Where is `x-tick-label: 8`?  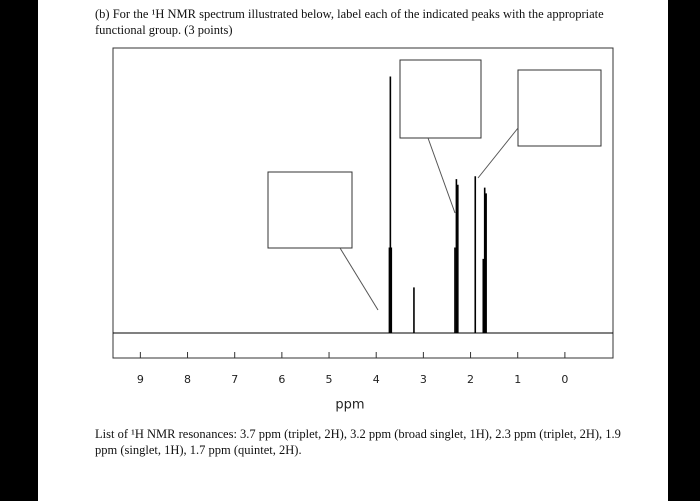 x-tick-label: 8 is located at coordinates (187, 379).